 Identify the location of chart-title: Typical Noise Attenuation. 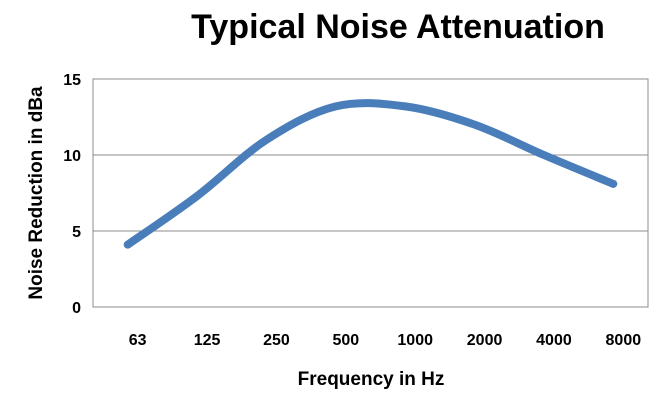
(398, 27).